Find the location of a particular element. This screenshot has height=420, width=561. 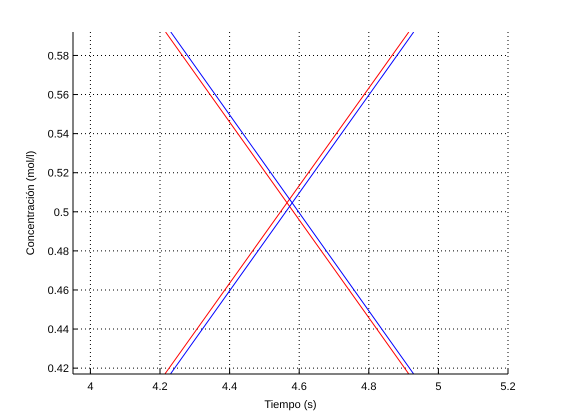

y-tick-label: 0.5 is located at coordinates (61, 212).